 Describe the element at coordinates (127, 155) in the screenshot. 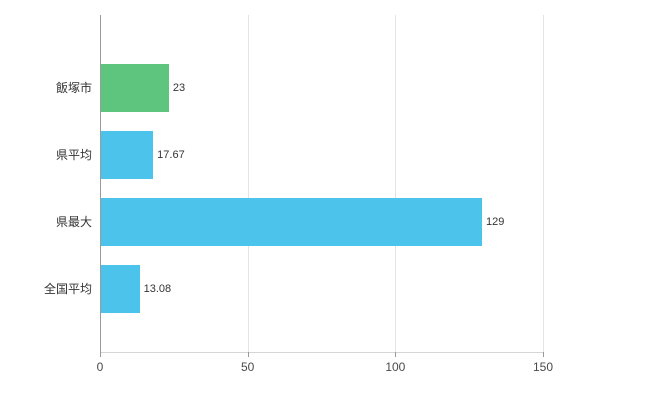

I see `bar-県平均` at that location.